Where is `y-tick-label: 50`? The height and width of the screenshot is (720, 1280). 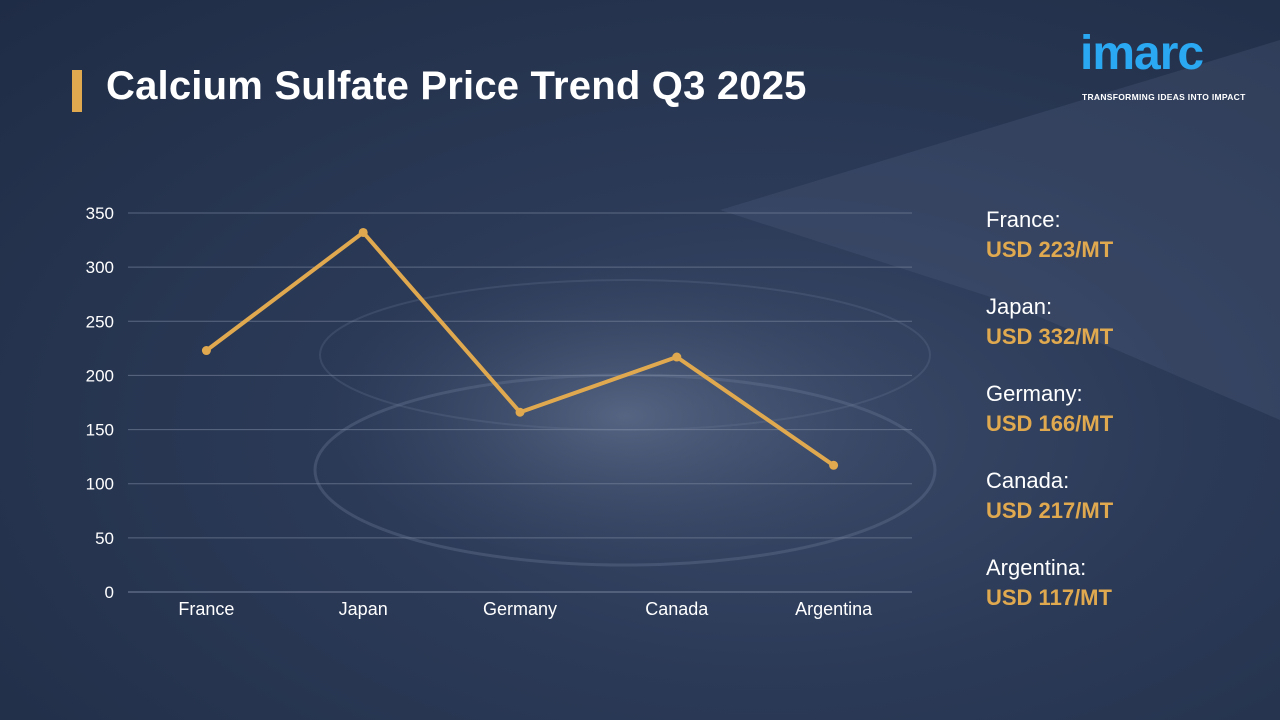
y-tick-label: 50 is located at coordinates (104, 538).